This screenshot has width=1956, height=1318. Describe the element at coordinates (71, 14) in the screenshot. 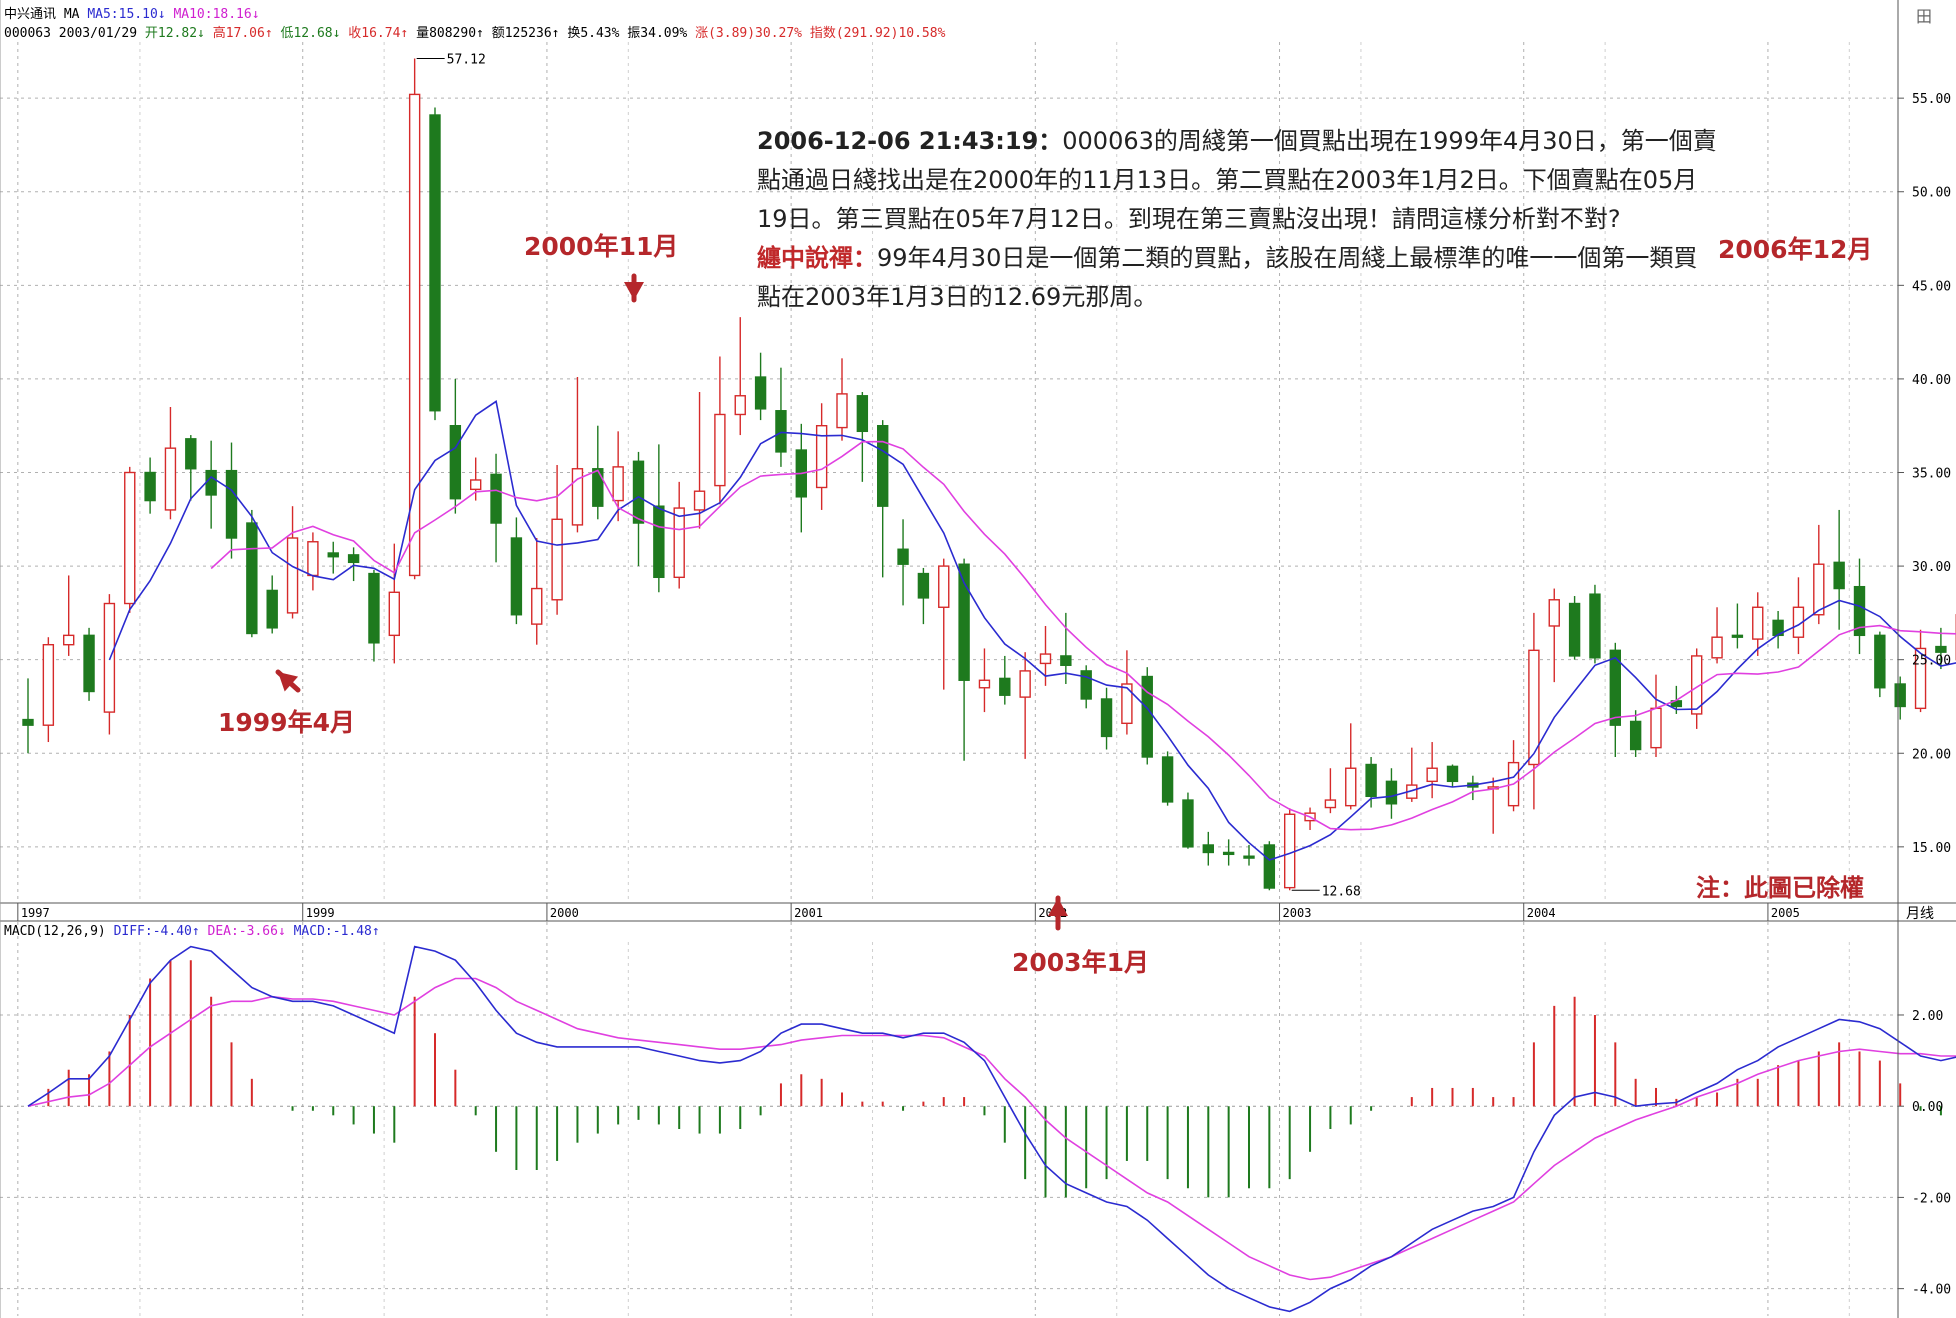

I see `ma-label: MA` at that location.